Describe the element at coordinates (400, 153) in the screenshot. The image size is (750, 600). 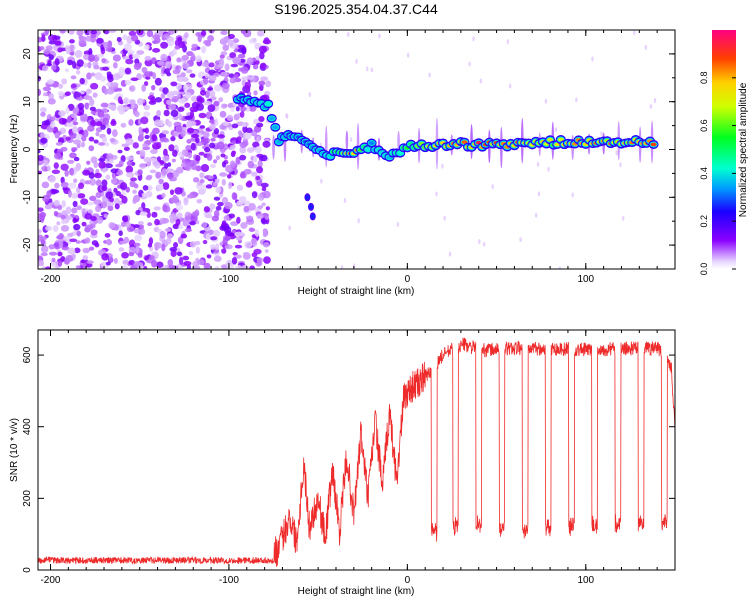
I see `ridge-core` at that location.